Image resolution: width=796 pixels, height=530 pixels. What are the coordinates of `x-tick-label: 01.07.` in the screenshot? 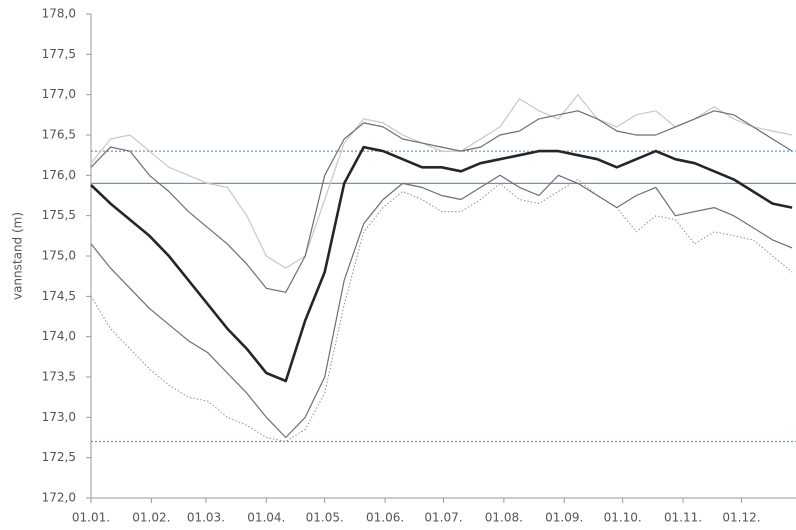 It's located at (443, 518).